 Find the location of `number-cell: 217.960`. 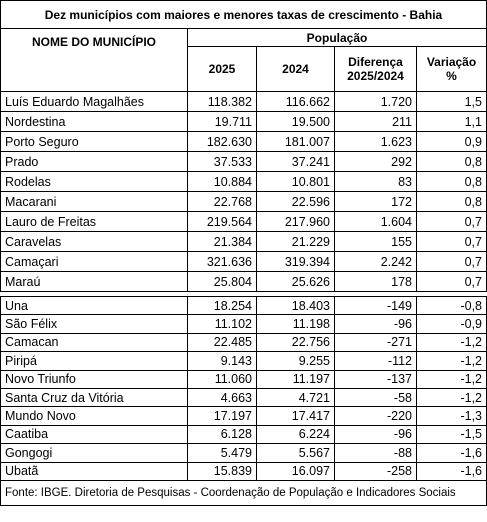

number-cell: 217.960 is located at coordinates (295, 221).